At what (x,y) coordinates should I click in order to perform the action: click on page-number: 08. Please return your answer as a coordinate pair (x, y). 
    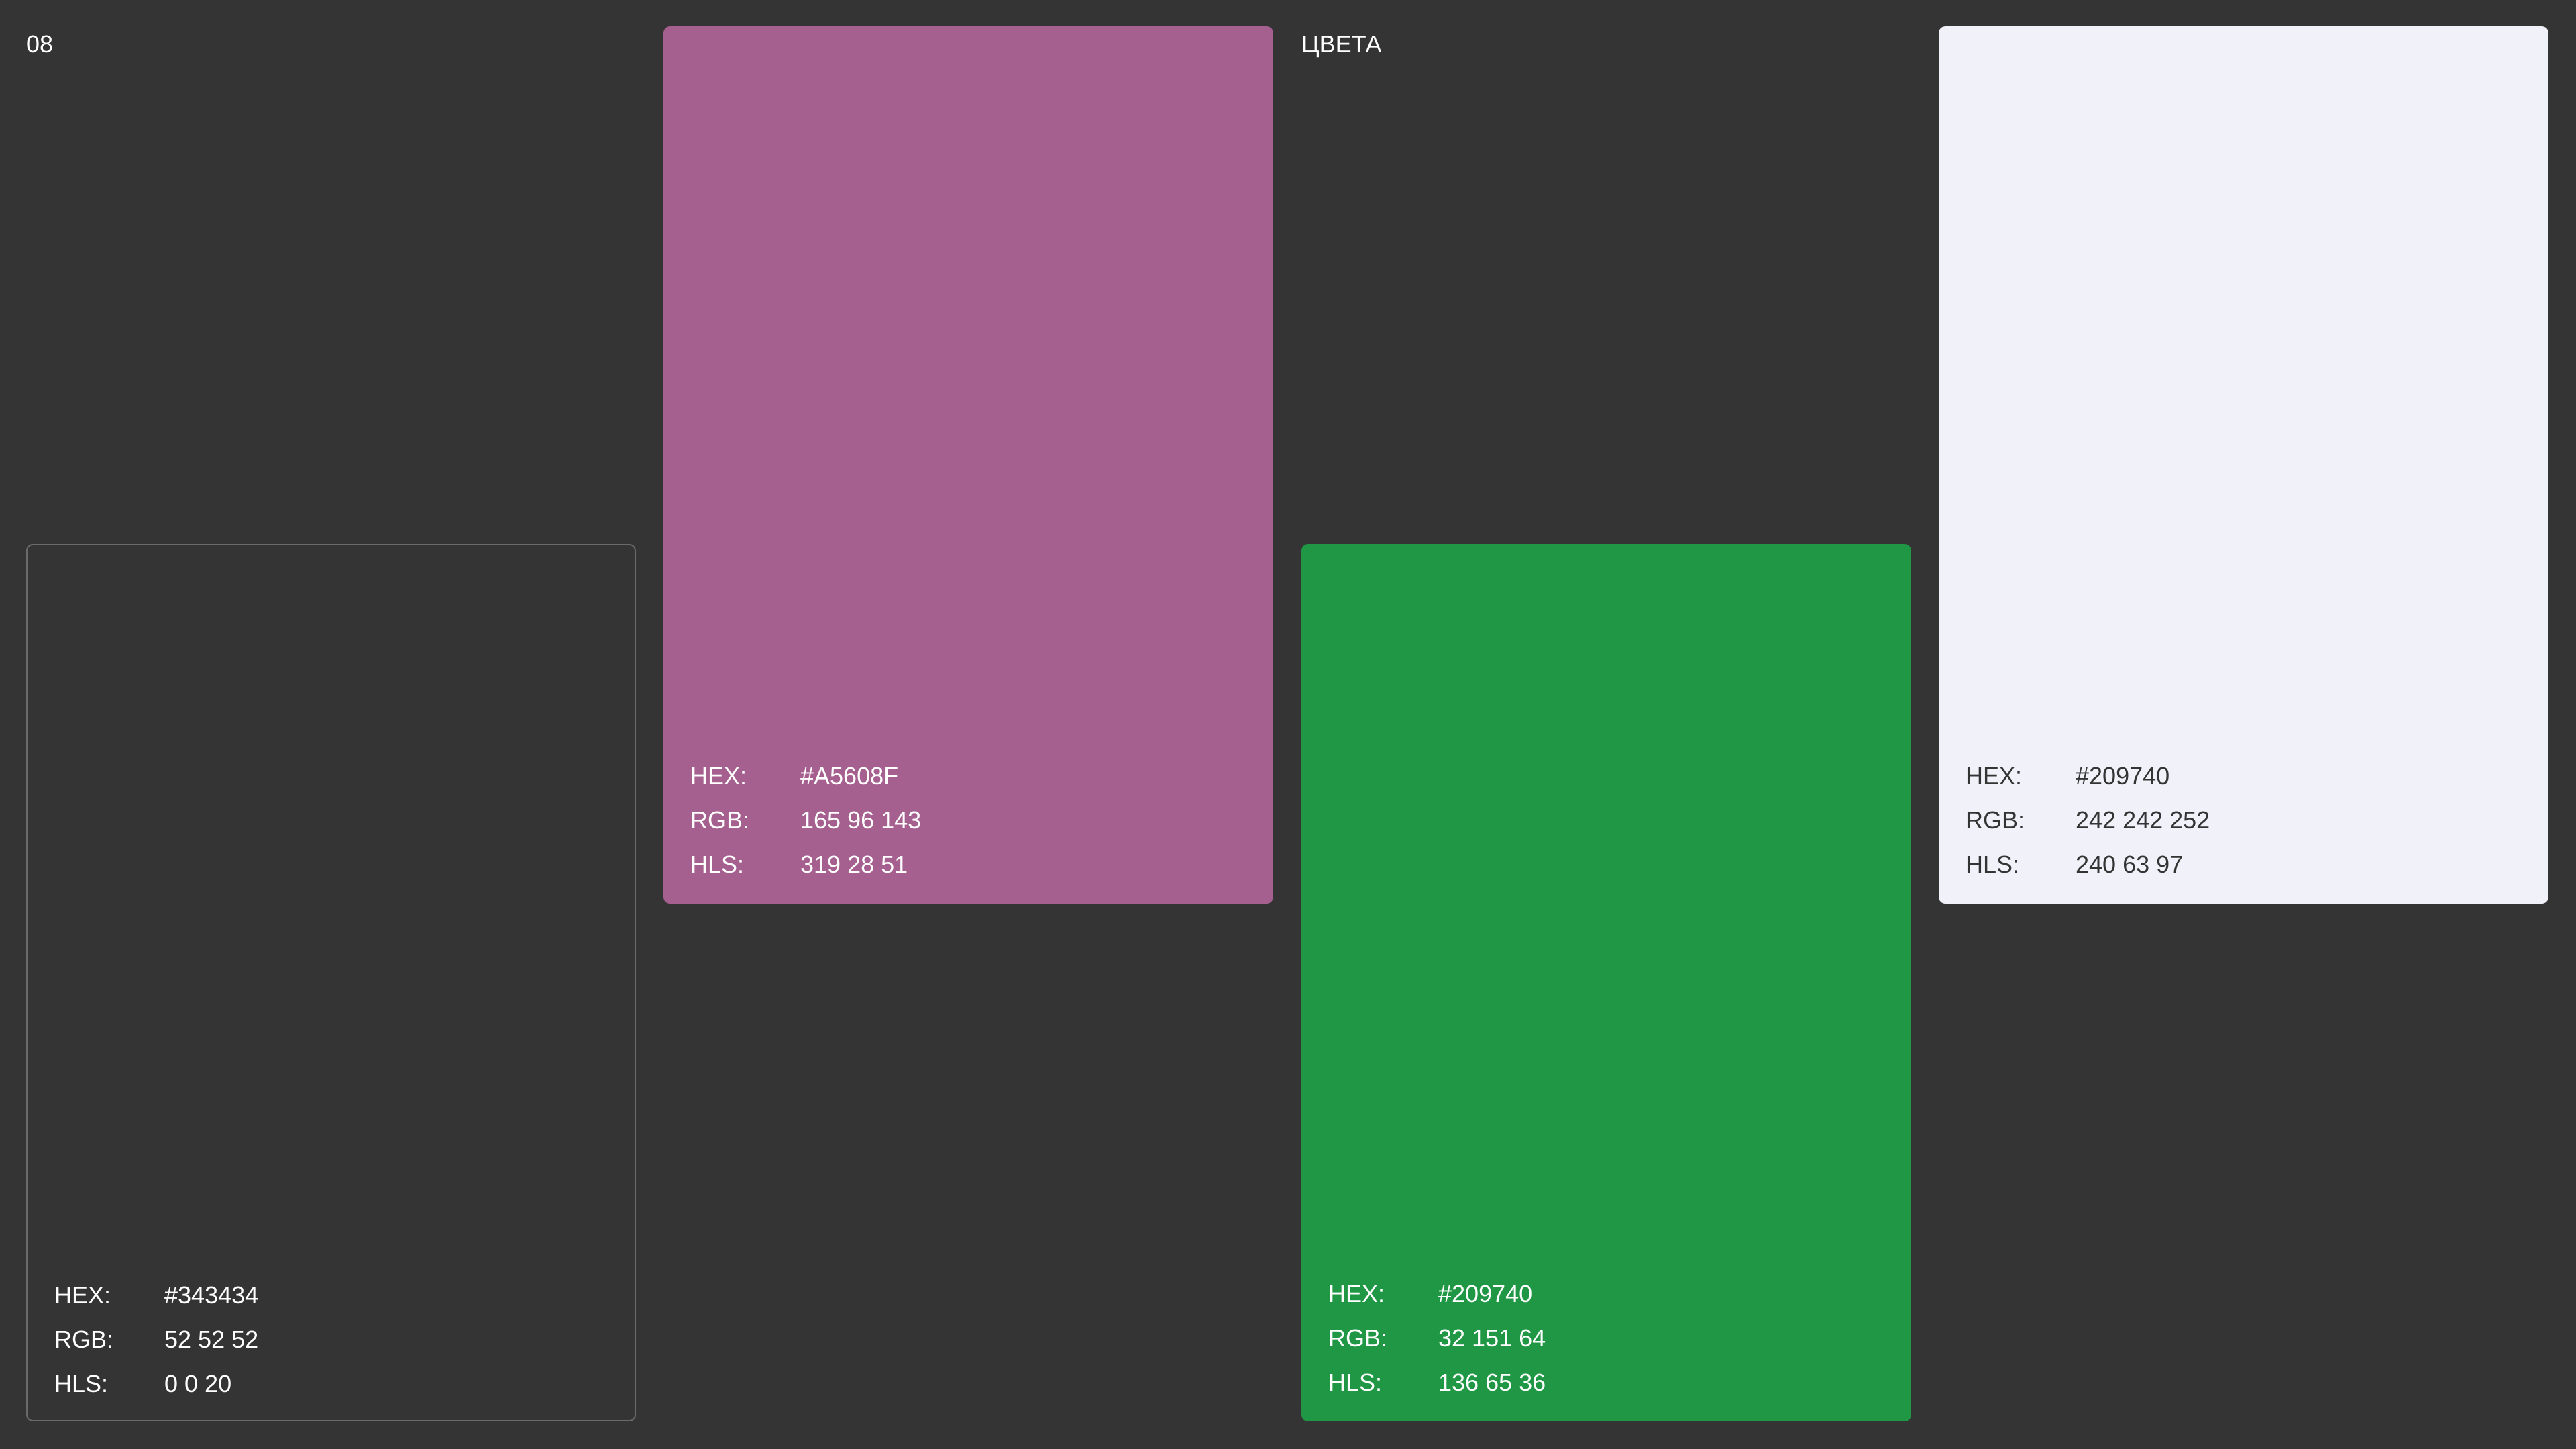
    Looking at the image, I should click on (40, 44).